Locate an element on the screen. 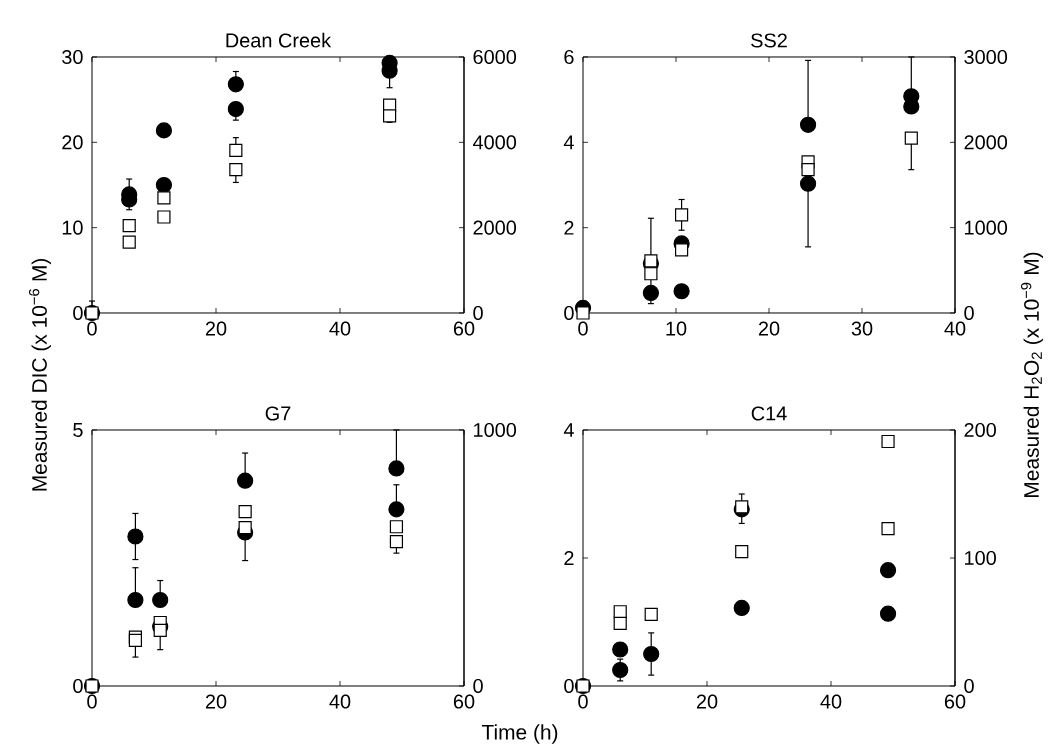 The image size is (1060, 750). y2-tick-label: 6000 is located at coordinates (495, 57).